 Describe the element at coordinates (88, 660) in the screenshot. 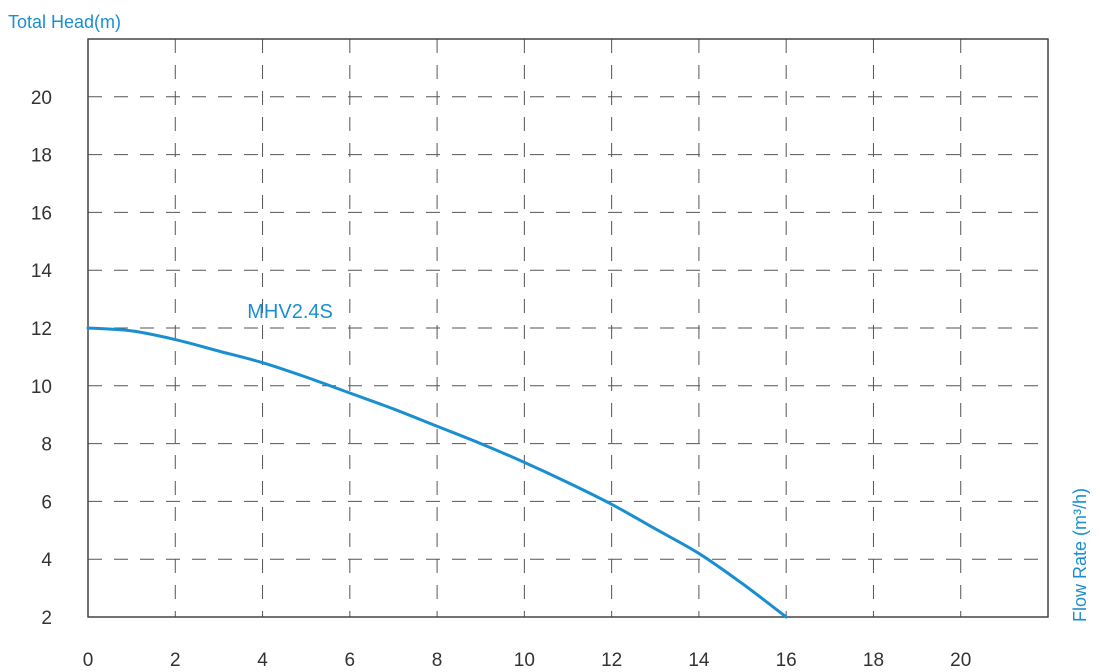

I see `x-tick-label: 0` at that location.